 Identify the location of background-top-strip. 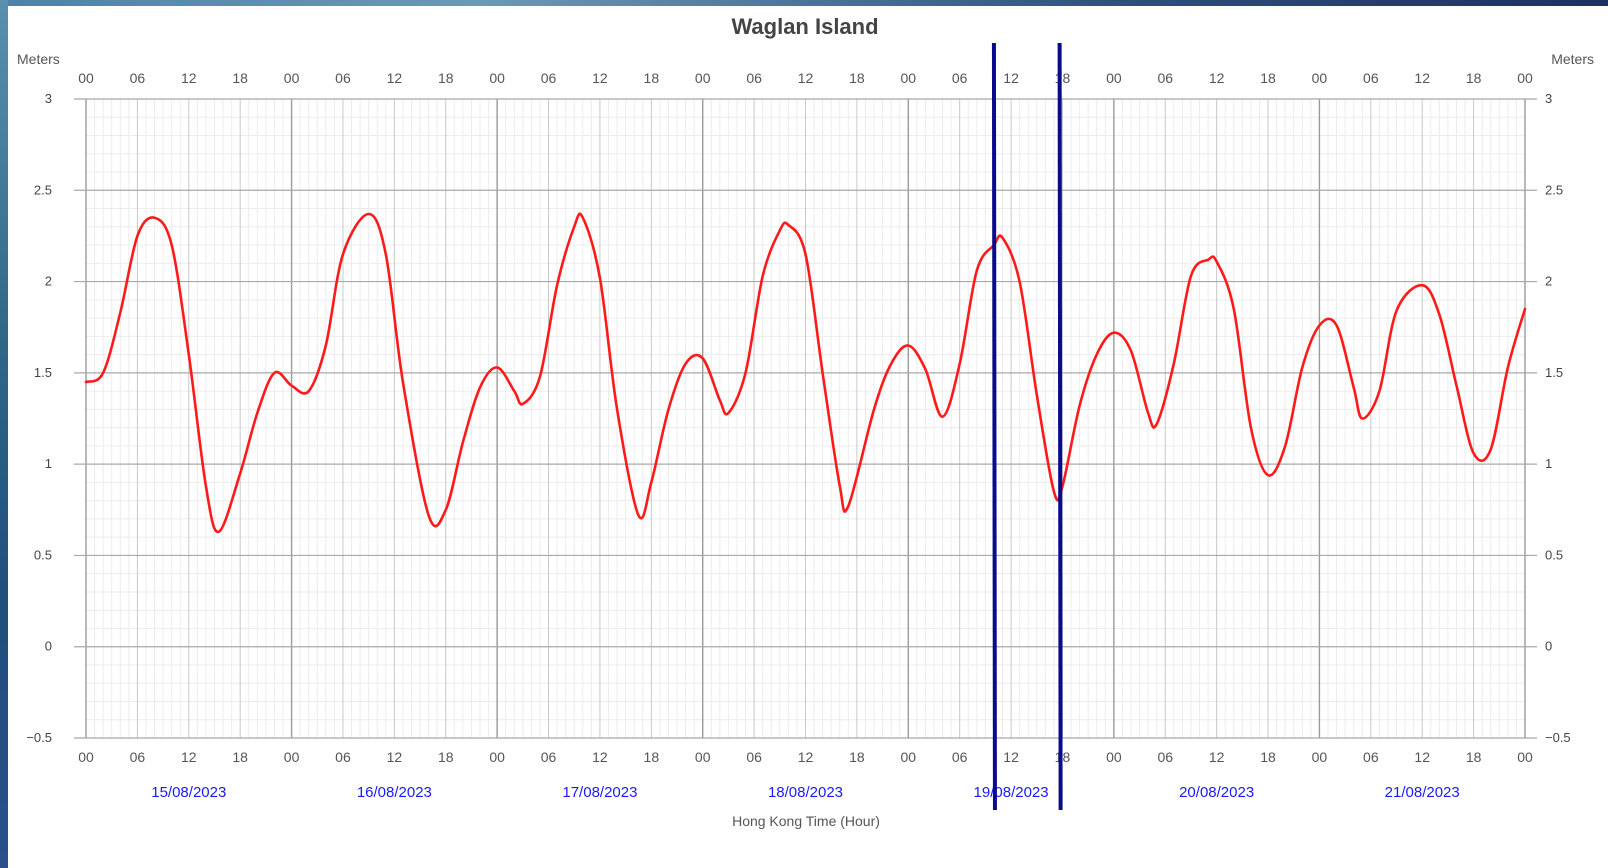
(804, 3).